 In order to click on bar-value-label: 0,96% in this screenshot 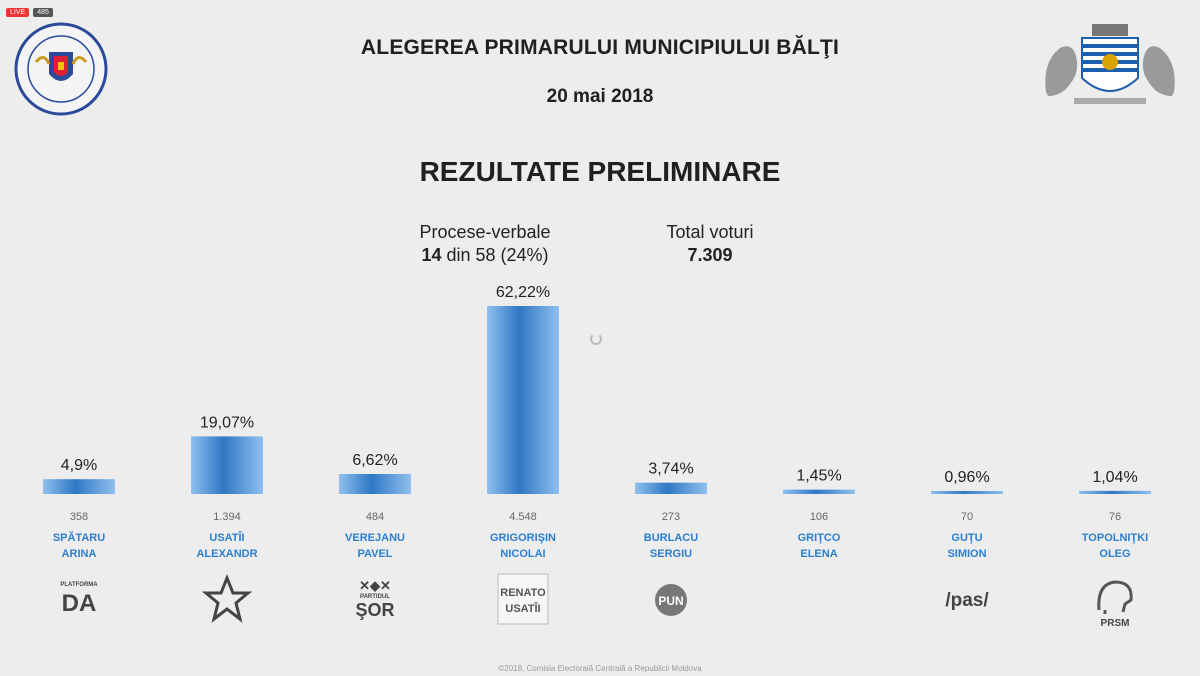, I will do `click(966, 477)`.